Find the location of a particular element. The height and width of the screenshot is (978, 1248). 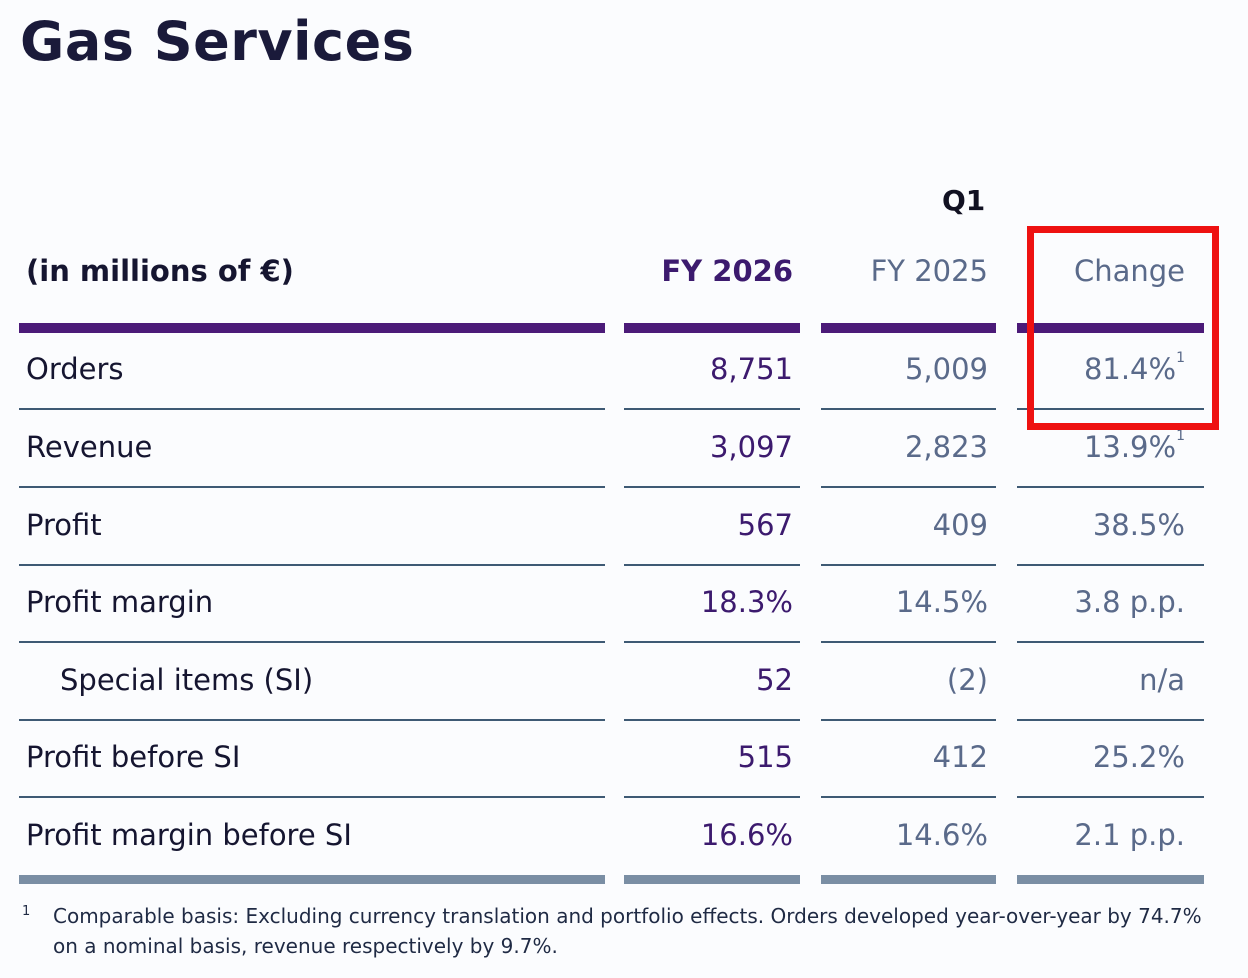

value-fy2026: 3,097 is located at coordinates (751, 447).